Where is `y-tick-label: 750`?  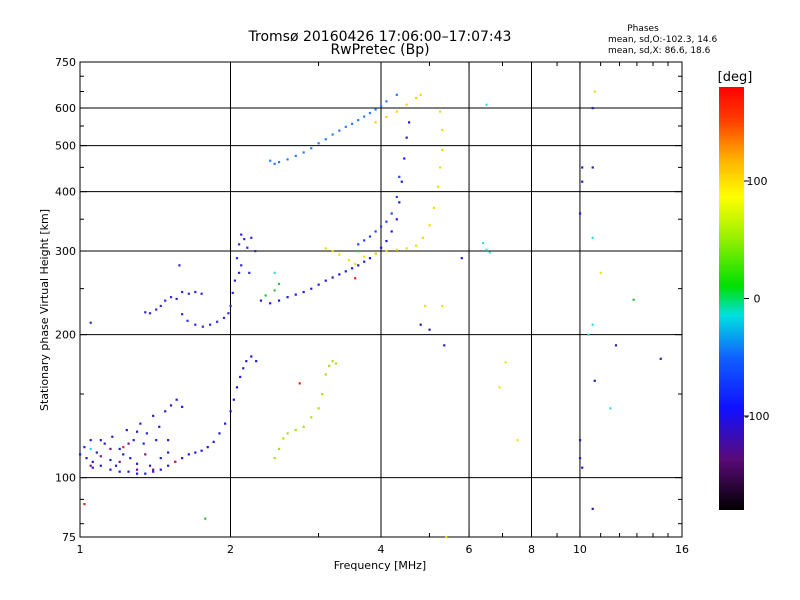 y-tick-label: 750 is located at coordinates (65, 62).